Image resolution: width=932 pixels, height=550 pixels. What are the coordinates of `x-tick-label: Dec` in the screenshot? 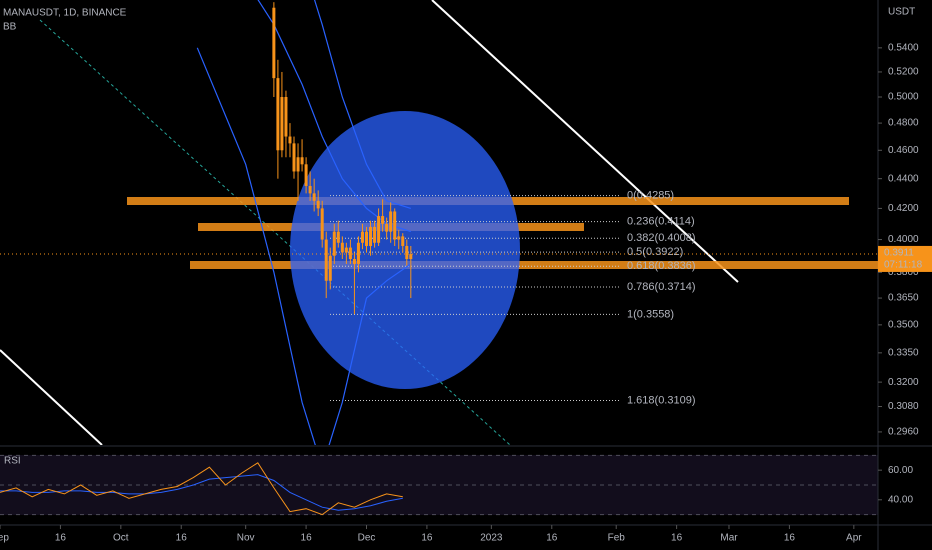 It's located at (367, 538).